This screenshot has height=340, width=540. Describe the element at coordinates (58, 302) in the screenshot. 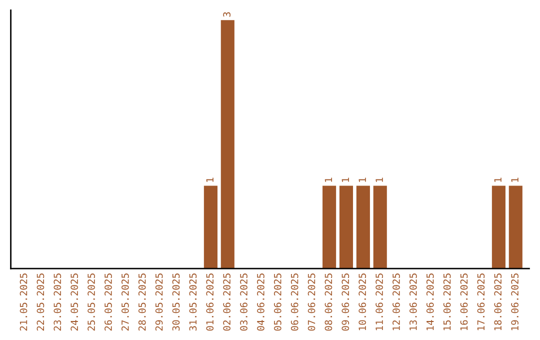

I see `x-tick-label: 23.05.2025` at that location.